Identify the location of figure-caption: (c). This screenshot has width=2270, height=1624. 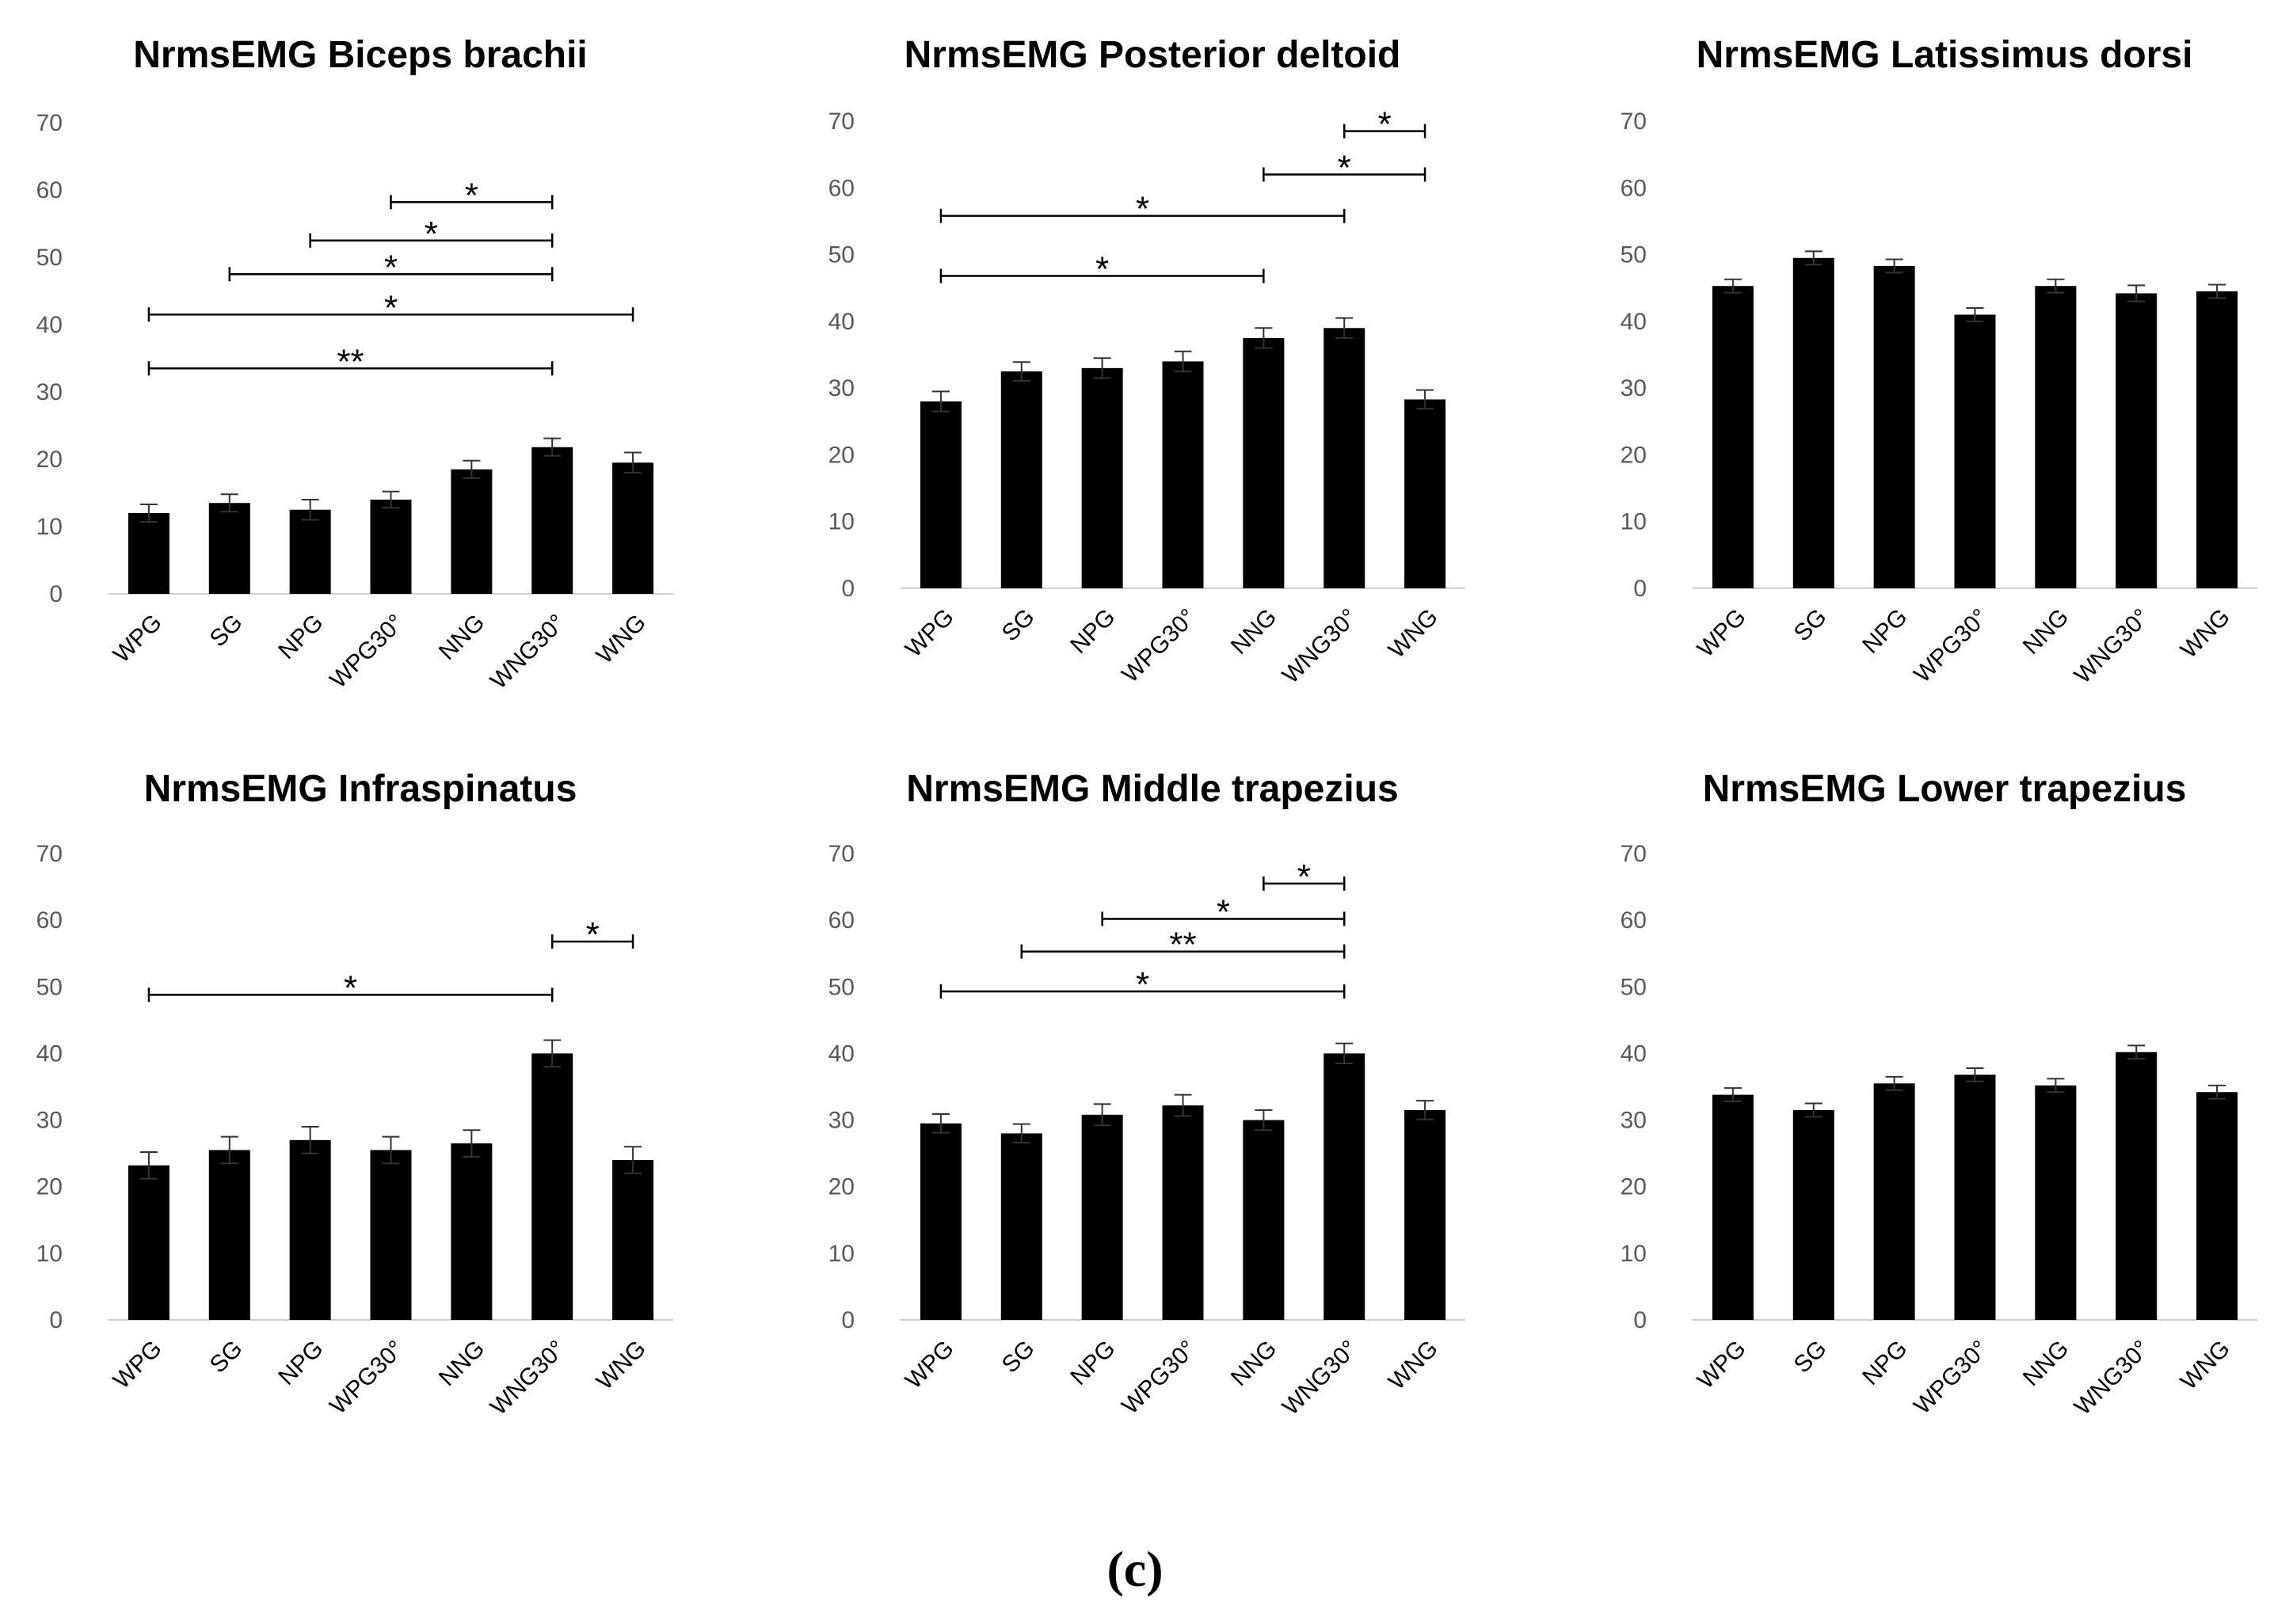
(1135, 1569).